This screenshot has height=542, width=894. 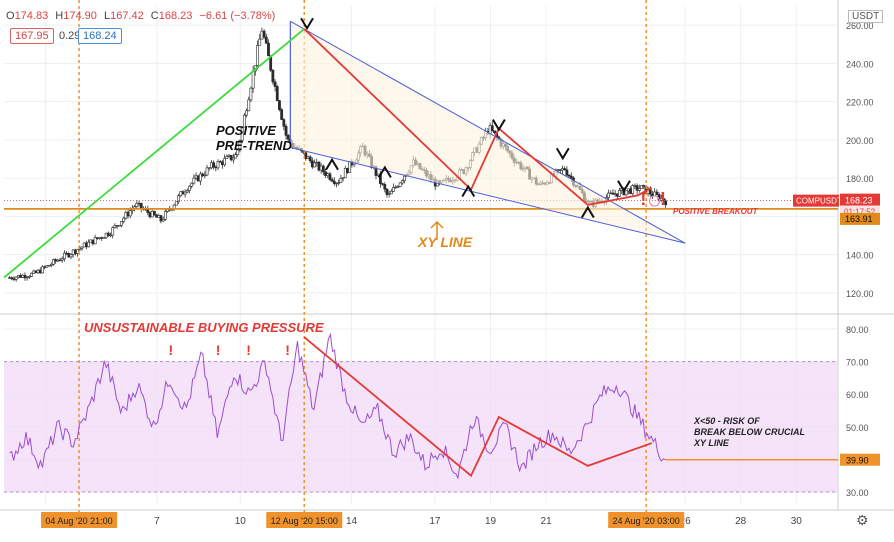 I want to click on ask-price-button: 168.24, so click(x=100, y=36).